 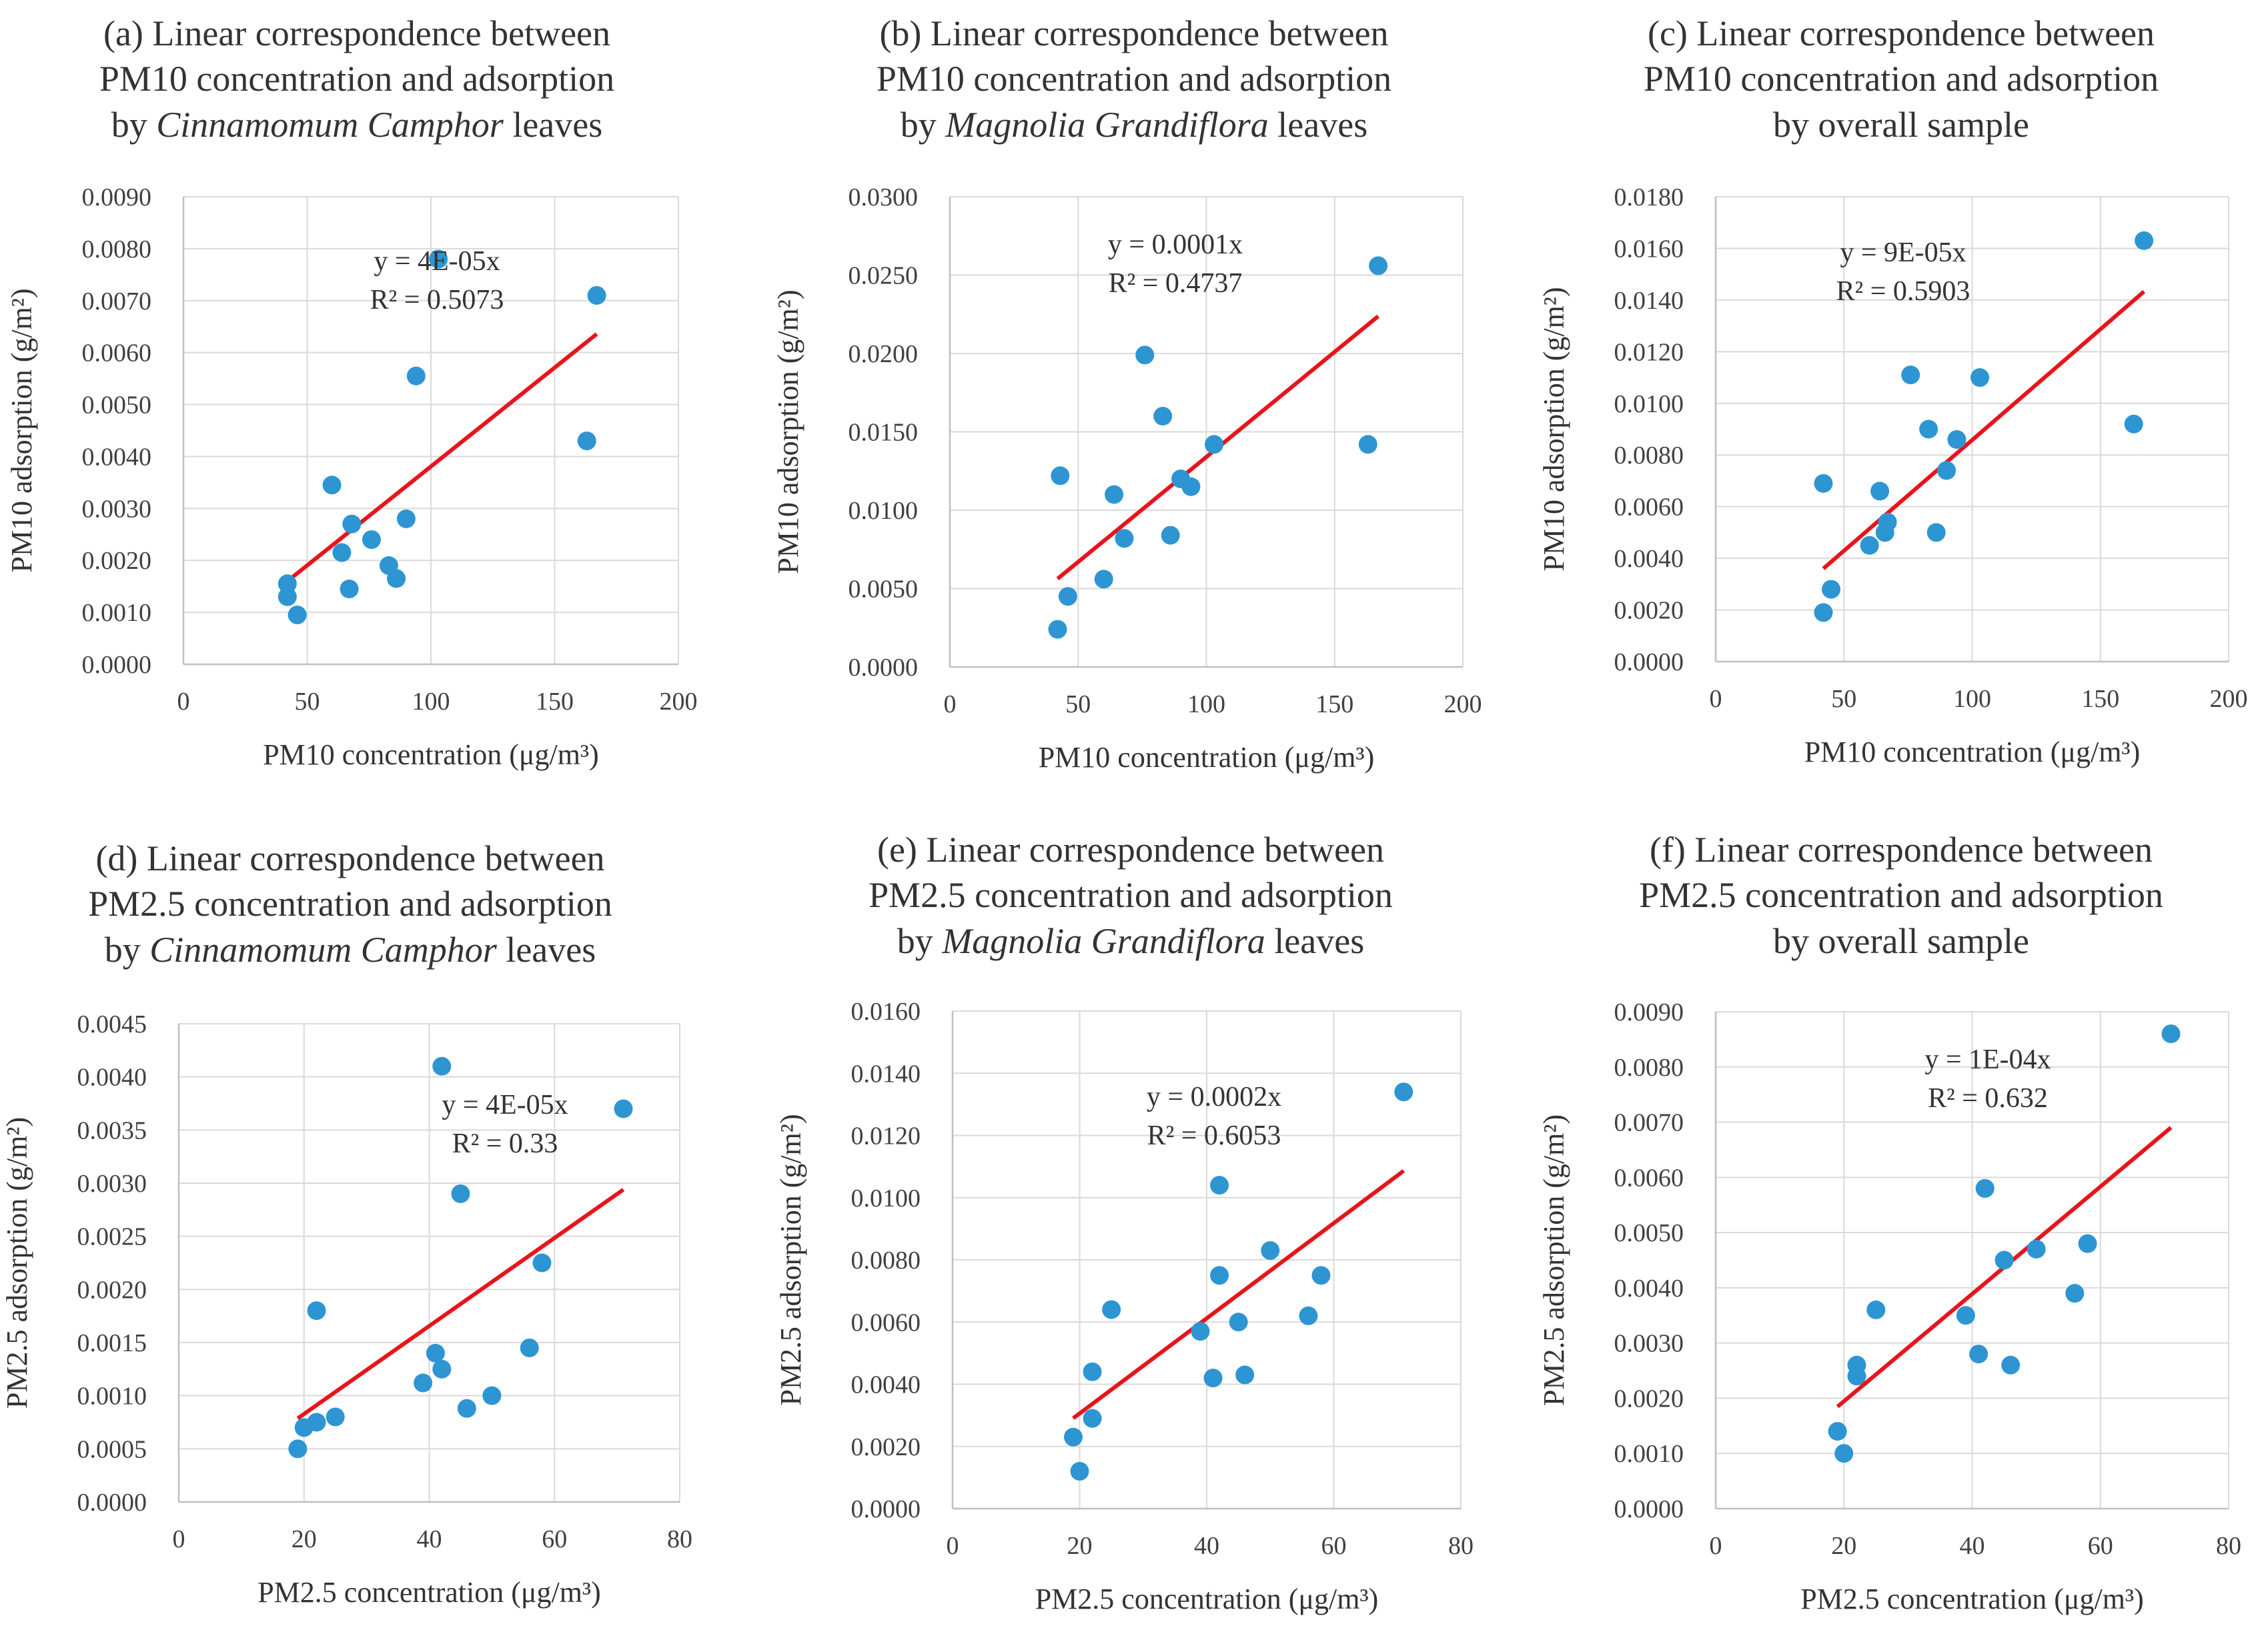 What do you see at coordinates (1134, 33) in the screenshot?
I see `chart-title-line1: (b) Linear correspondence between` at bounding box center [1134, 33].